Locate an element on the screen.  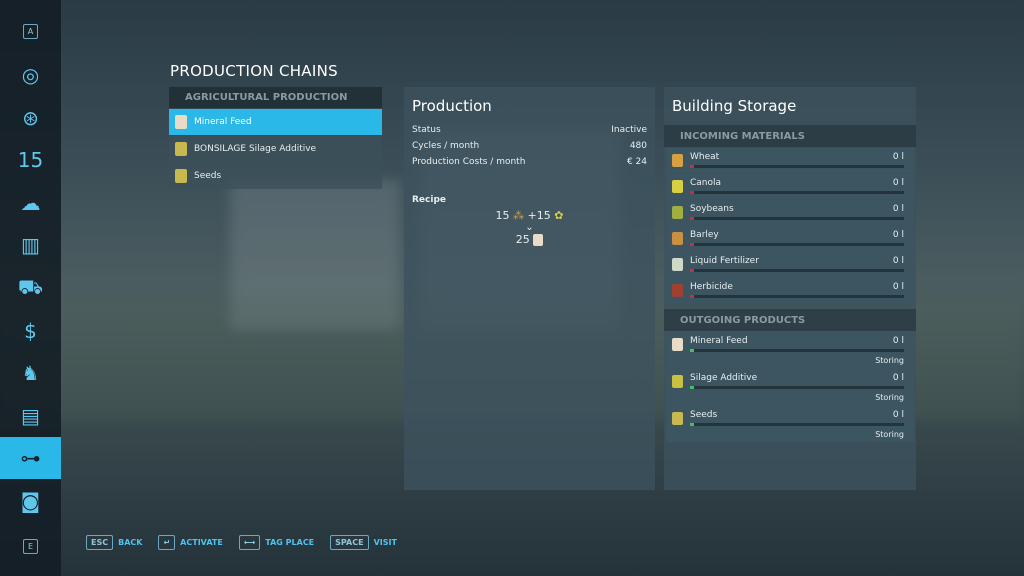
sidebar-key-e: E is located at coordinates (30, 546).